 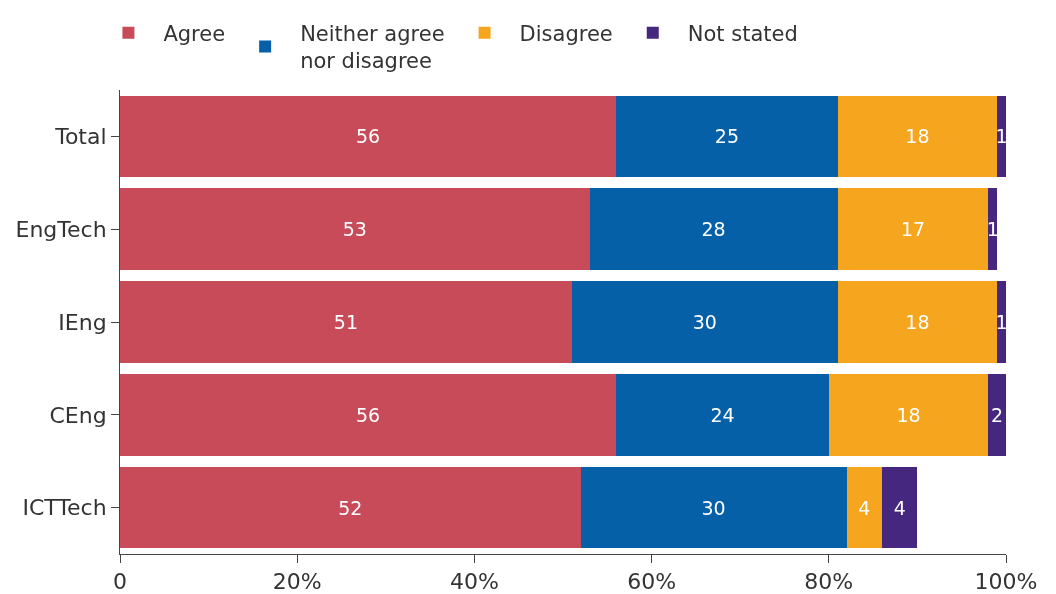 What do you see at coordinates (194, 34) in the screenshot?
I see `legend-label: Agree` at bounding box center [194, 34].